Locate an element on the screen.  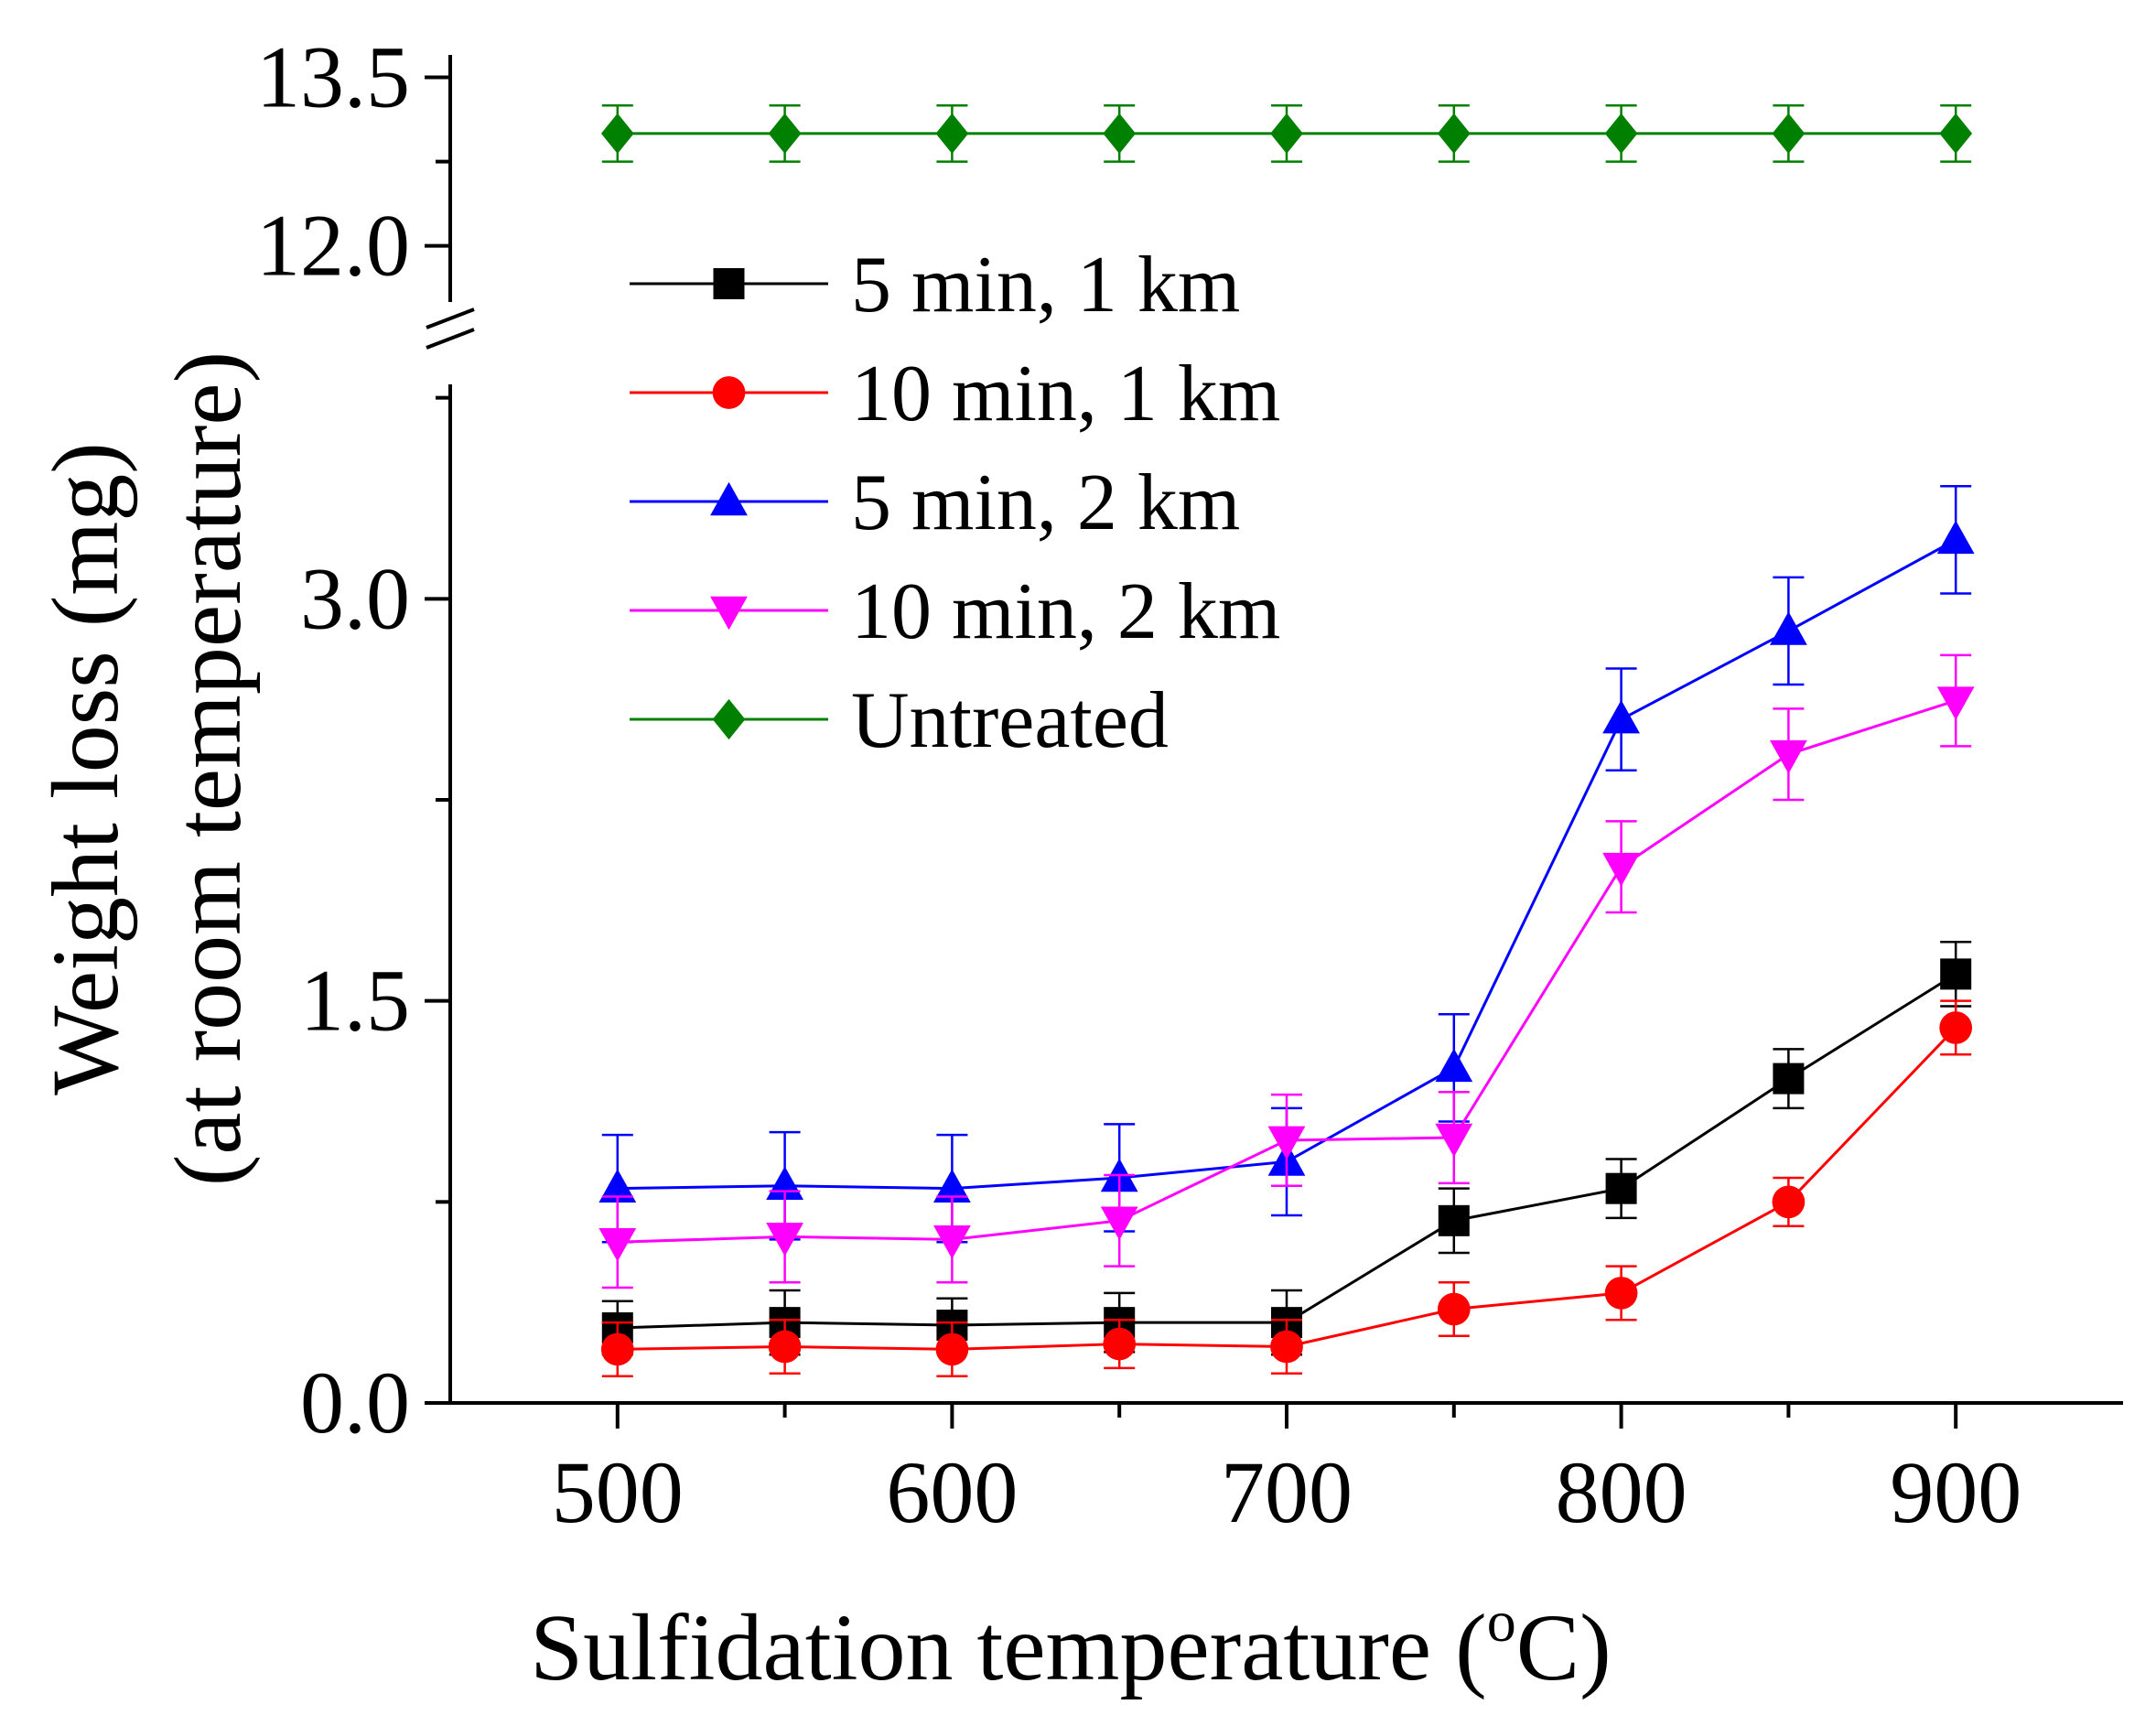
series-untreated is located at coordinates (1286, 133).